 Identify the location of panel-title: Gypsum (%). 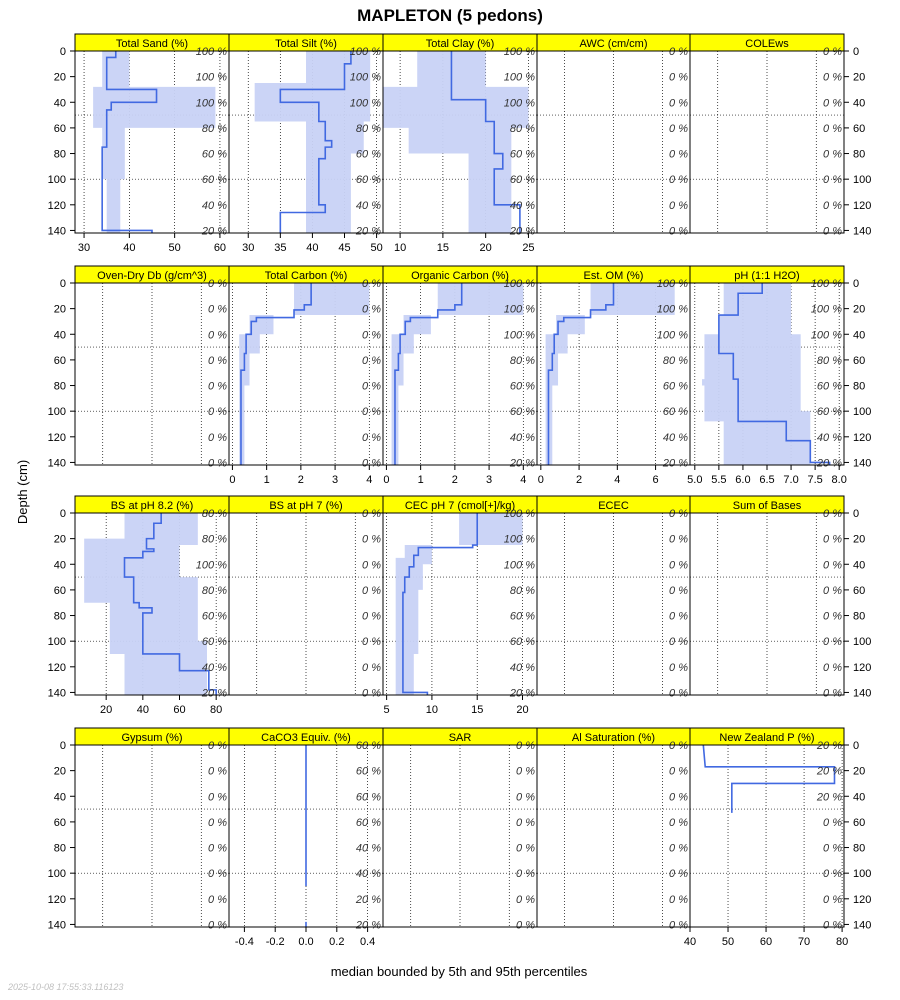
(151, 738).